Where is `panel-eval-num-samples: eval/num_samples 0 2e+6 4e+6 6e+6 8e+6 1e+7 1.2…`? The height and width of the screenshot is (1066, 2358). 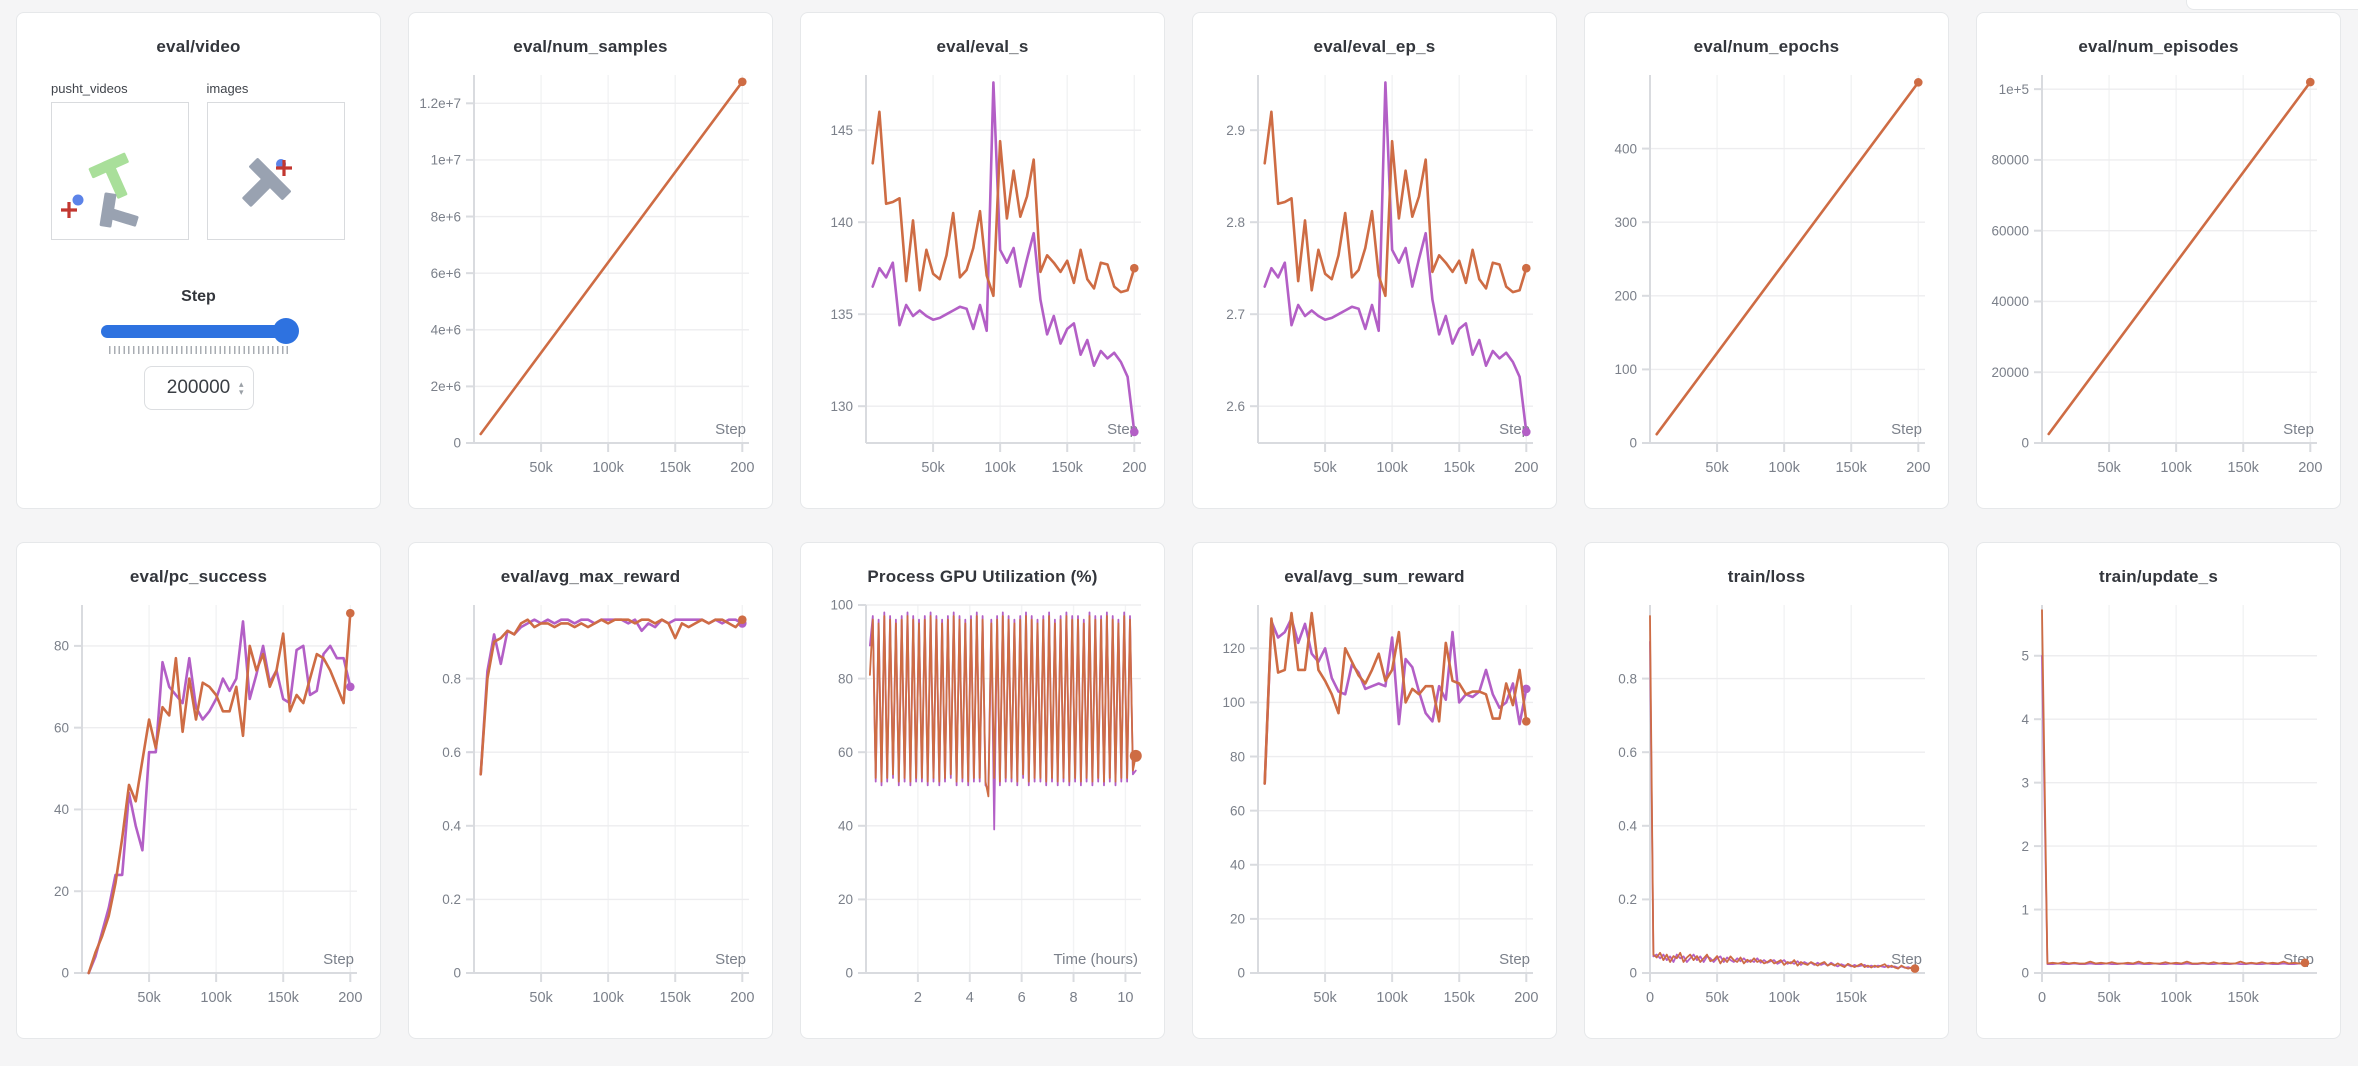 panel-eval-num-samples: eval/num_samples 0 2e+6 4e+6 6e+6 8e+6 1e+7 1.2… is located at coordinates (590, 260).